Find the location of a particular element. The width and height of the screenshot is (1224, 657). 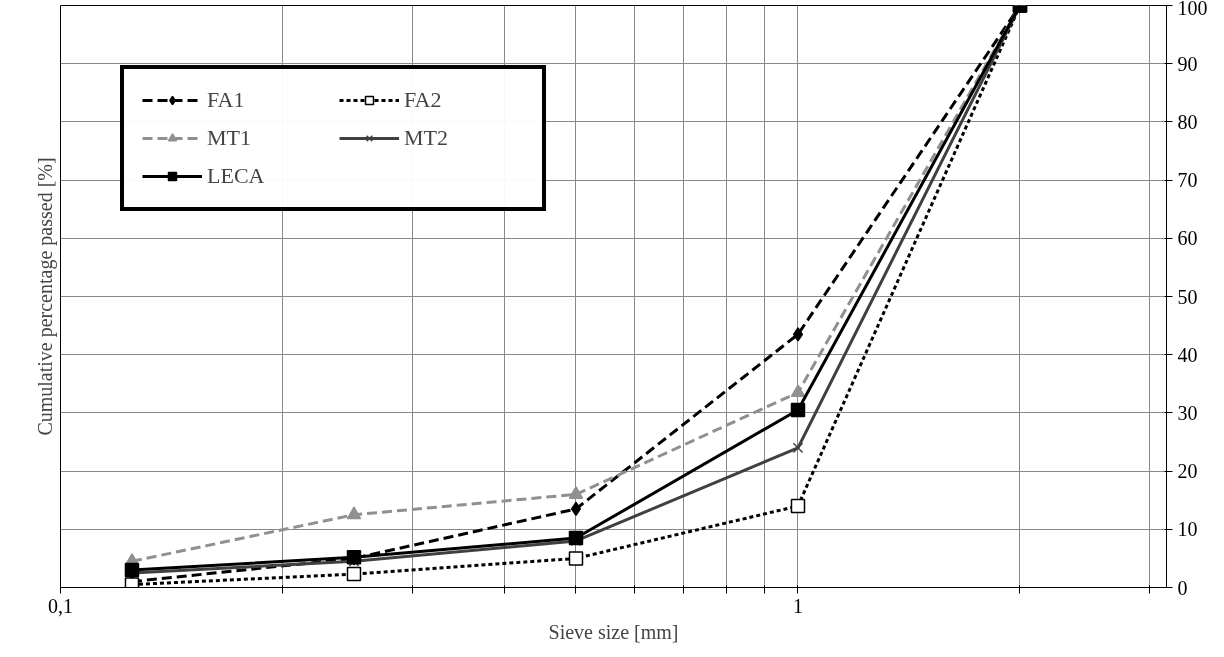

legend-label: FA1 is located at coordinates (226, 100).